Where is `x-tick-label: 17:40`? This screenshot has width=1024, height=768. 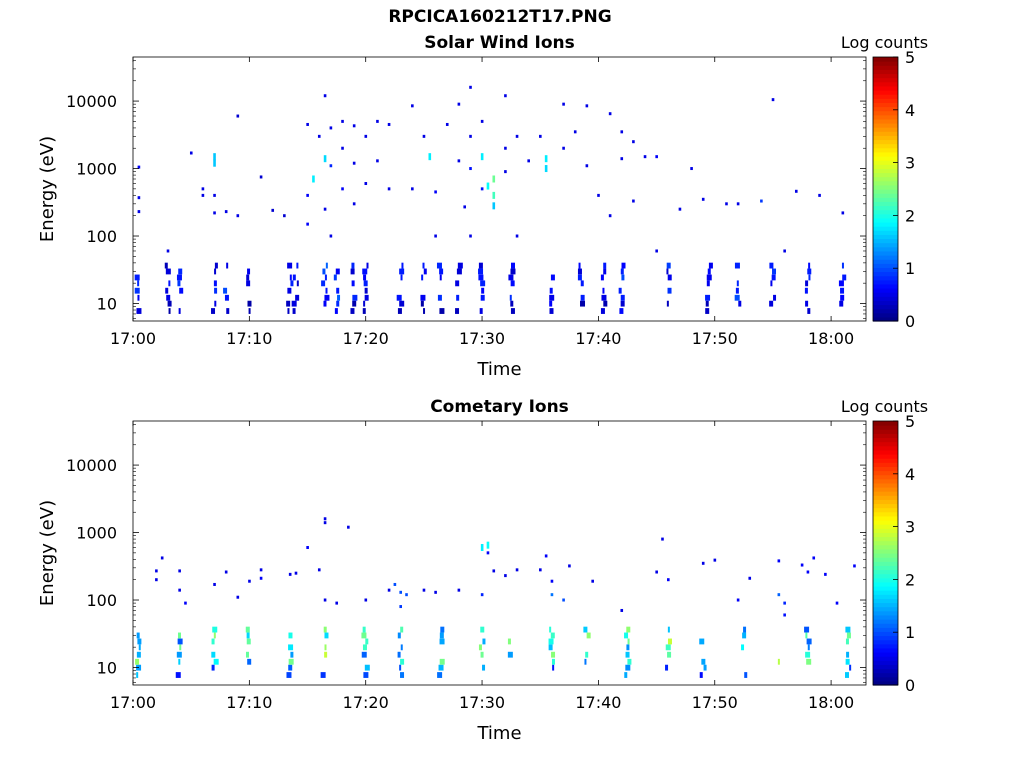
x-tick-label: 17:40 is located at coordinates (598, 338).